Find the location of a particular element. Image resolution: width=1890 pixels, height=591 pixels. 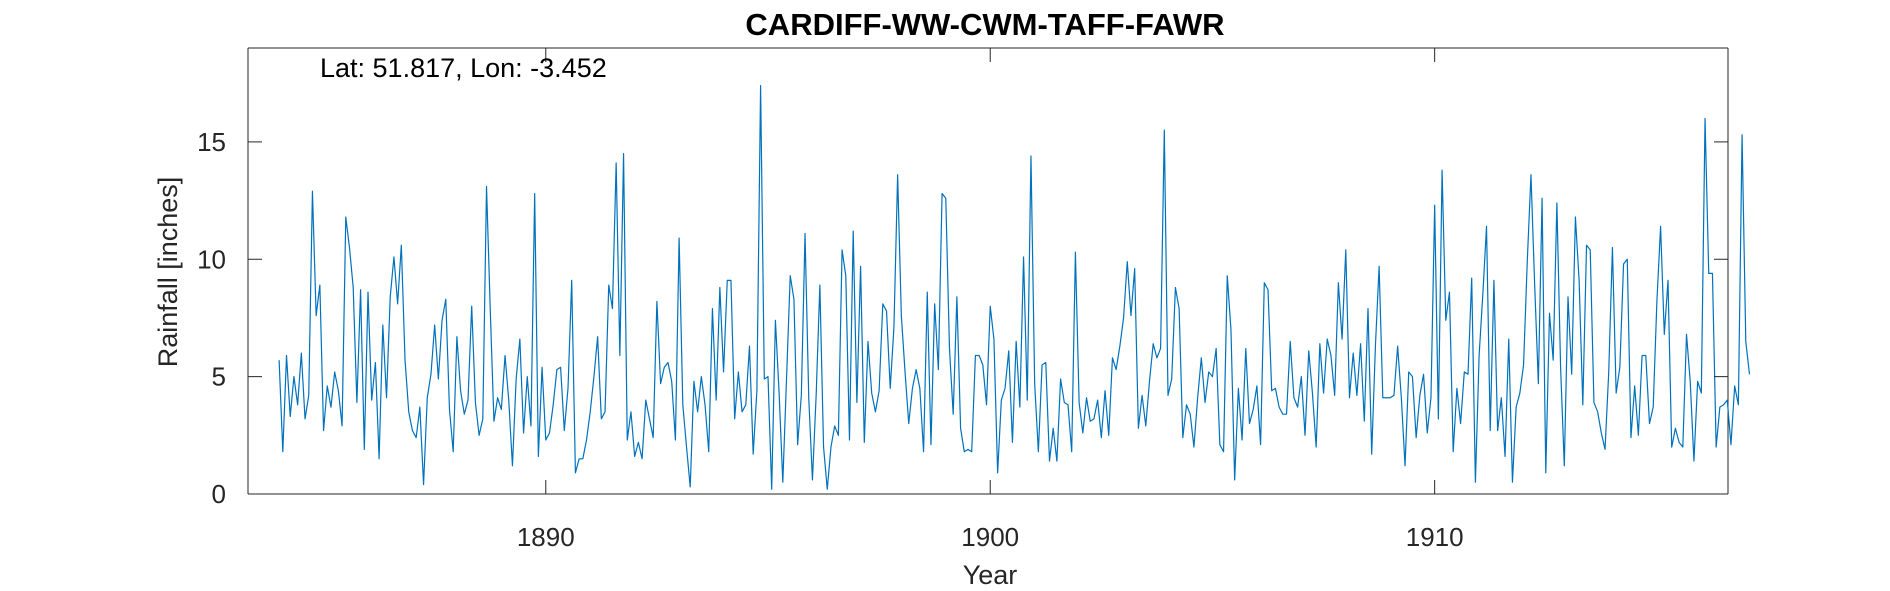

x-tick-label: 1900 is located at coordinates (990, 537).